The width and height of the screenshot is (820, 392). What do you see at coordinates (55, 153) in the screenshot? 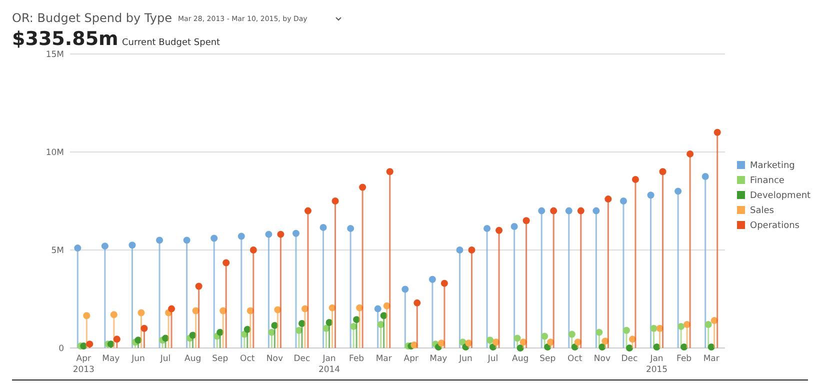
I see `y-tick-label: 10M` at bounding box center [55, 153].